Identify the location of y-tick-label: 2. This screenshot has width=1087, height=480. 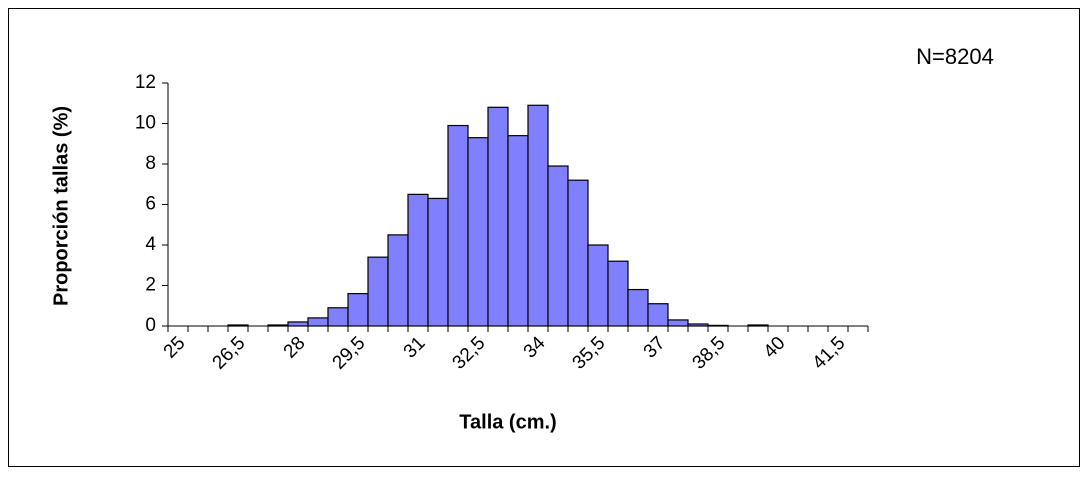
(150, 285).